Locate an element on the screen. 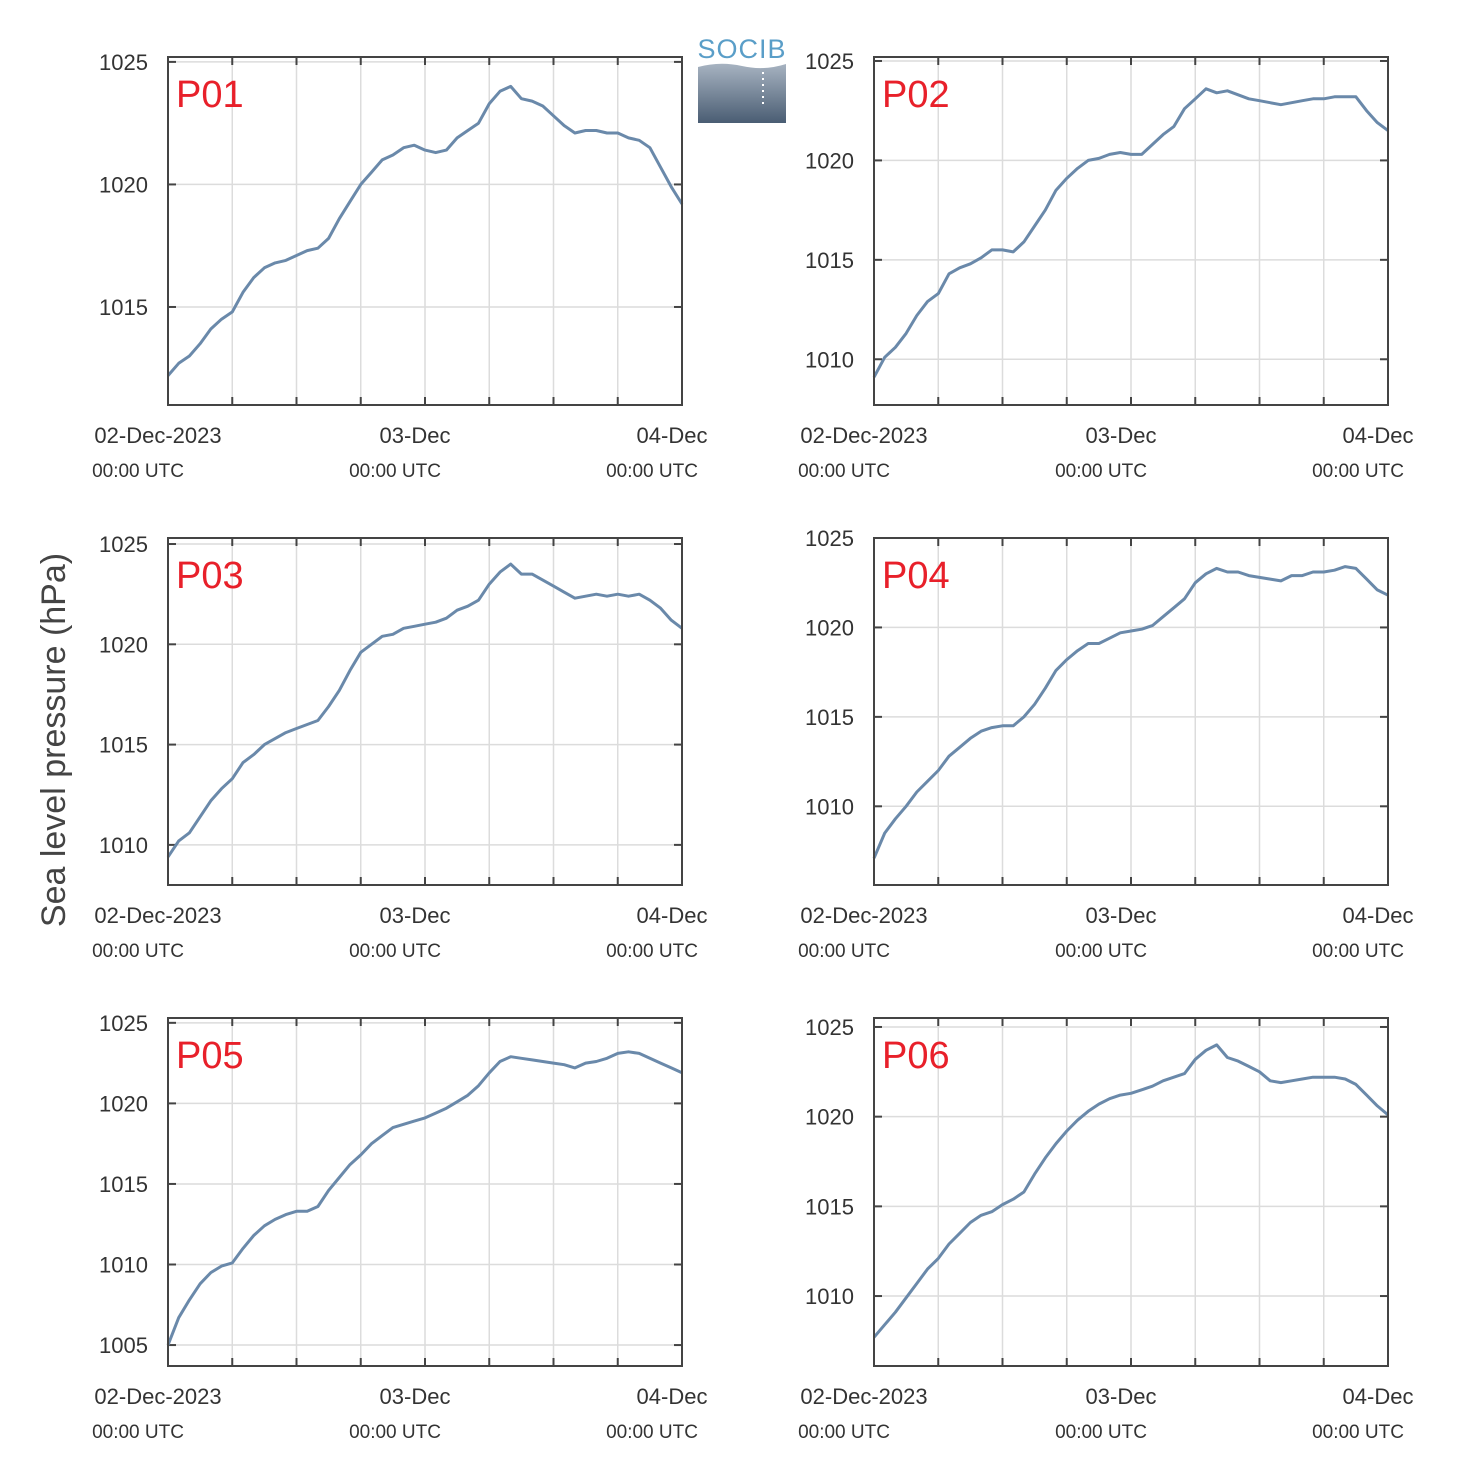  socib-logo-text: SOCIB is located at coordinates (741, 49).